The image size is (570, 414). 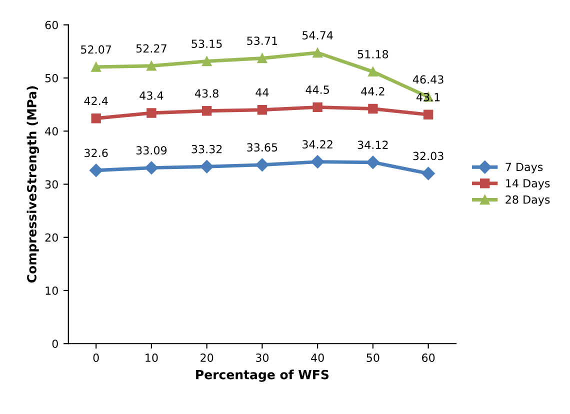 What do you see at coordinates (317, 35) in the screenshot?
I see `data-label: 54.74` at bounding box center [317, 35].